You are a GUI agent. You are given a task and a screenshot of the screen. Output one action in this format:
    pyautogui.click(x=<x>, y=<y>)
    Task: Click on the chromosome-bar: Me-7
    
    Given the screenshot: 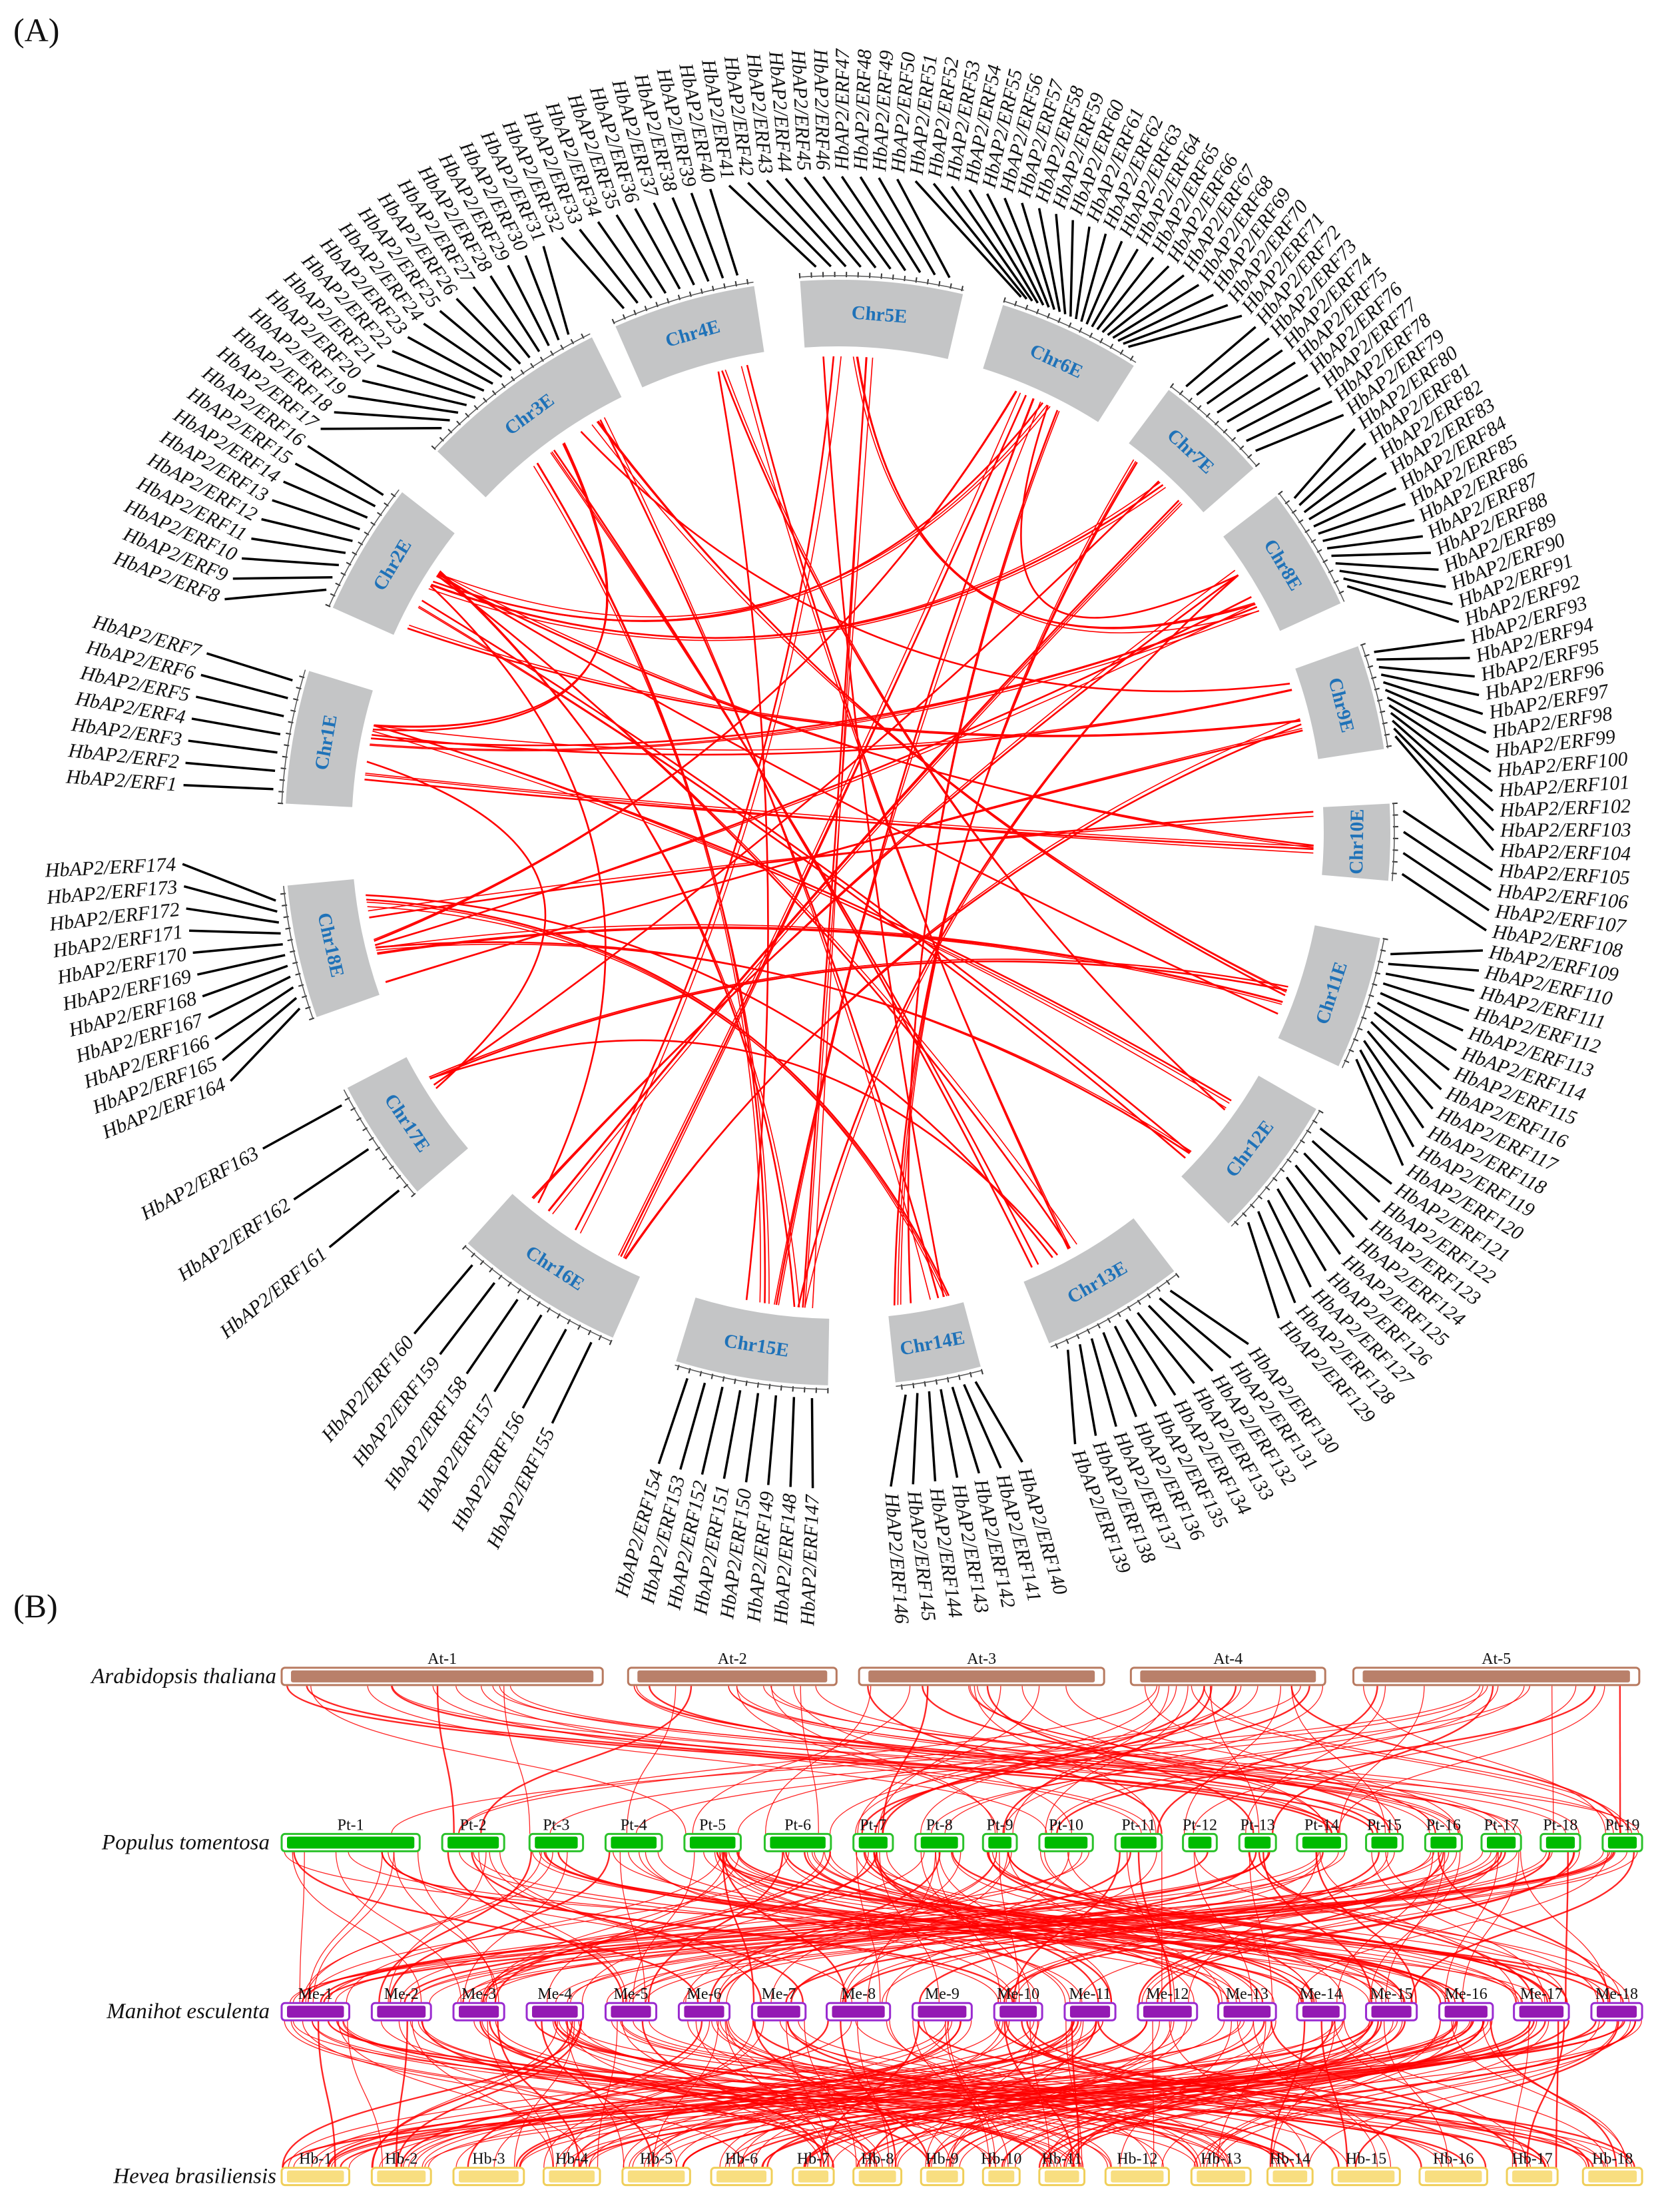 What is the action you would take?
    pyautogui.click(x=778, y=2004)
    